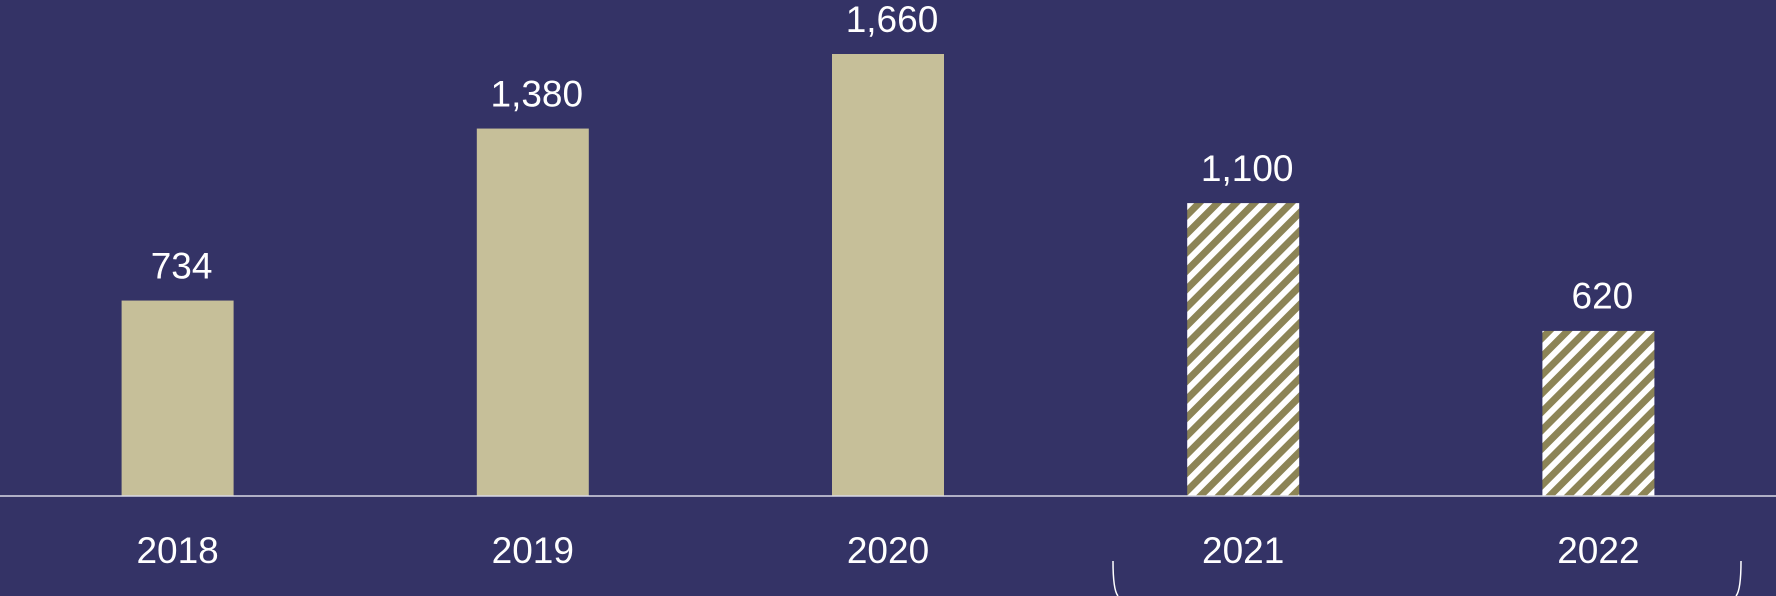 The width and height of the screenshot is (1776, 596). I want to click on value-label: 1,380, so click(537, 93).